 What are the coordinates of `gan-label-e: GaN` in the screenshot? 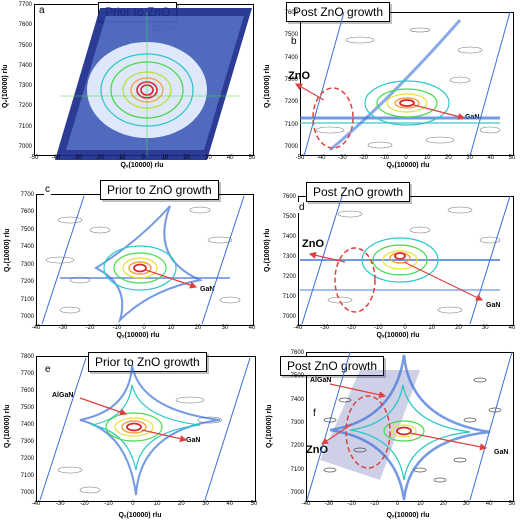 It's located at (193, 440).